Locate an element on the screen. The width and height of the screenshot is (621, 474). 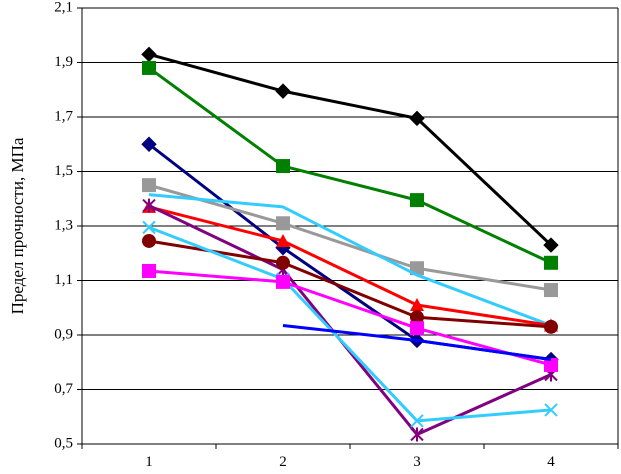
y-axis-title: Предел прочности, МПа is located at coordinates (17, 225).